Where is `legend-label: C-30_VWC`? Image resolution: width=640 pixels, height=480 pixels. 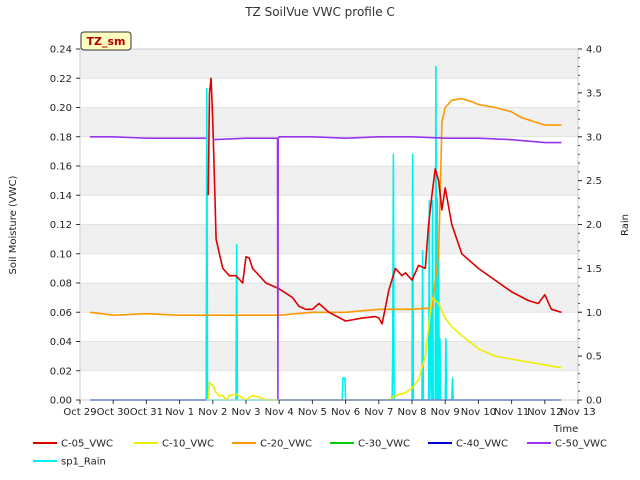
legend-label: C-30_VWC is located at coordinates (384, 444).